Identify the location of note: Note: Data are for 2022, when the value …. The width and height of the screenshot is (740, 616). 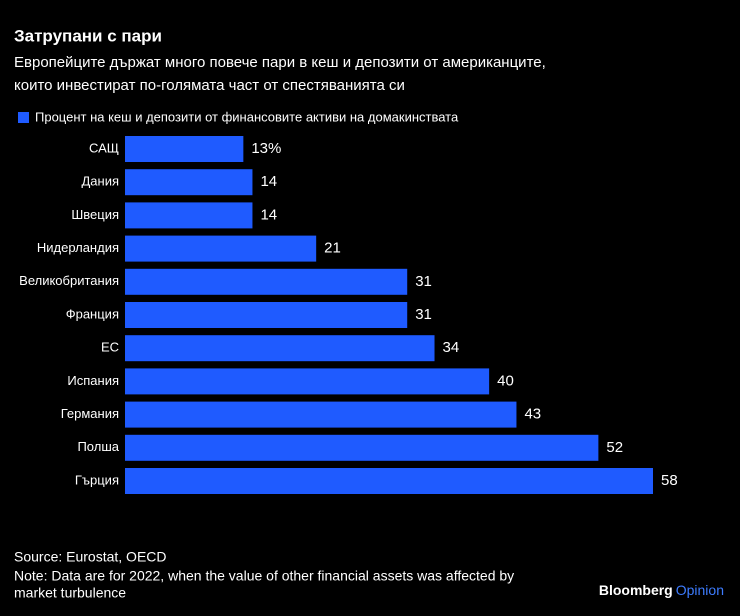
(264, 576).